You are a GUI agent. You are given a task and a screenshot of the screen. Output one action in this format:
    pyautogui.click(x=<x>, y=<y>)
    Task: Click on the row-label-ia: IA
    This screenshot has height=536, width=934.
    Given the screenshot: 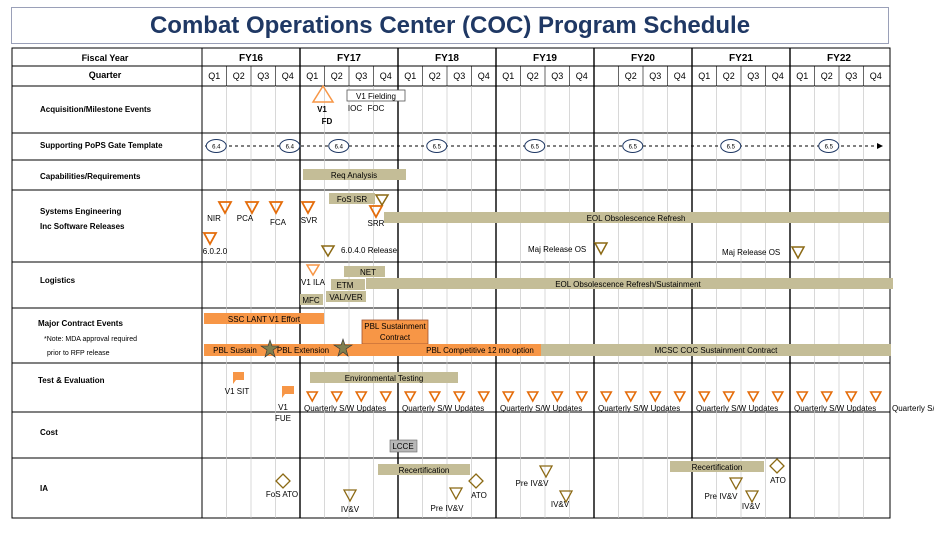 What is the action you would take?
    pyautogui.click(x=44, y=488)
    